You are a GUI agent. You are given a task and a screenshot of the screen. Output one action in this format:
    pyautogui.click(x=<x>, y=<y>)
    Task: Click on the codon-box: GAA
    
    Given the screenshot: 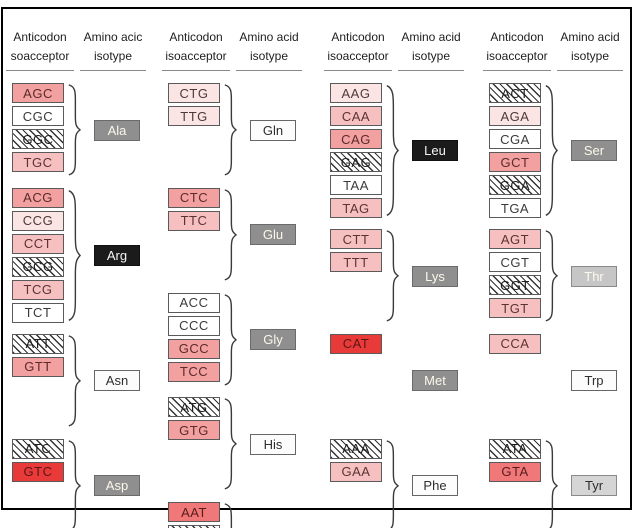 What is the action you would take?
    pyautogui.click(x=356, y=471)
    